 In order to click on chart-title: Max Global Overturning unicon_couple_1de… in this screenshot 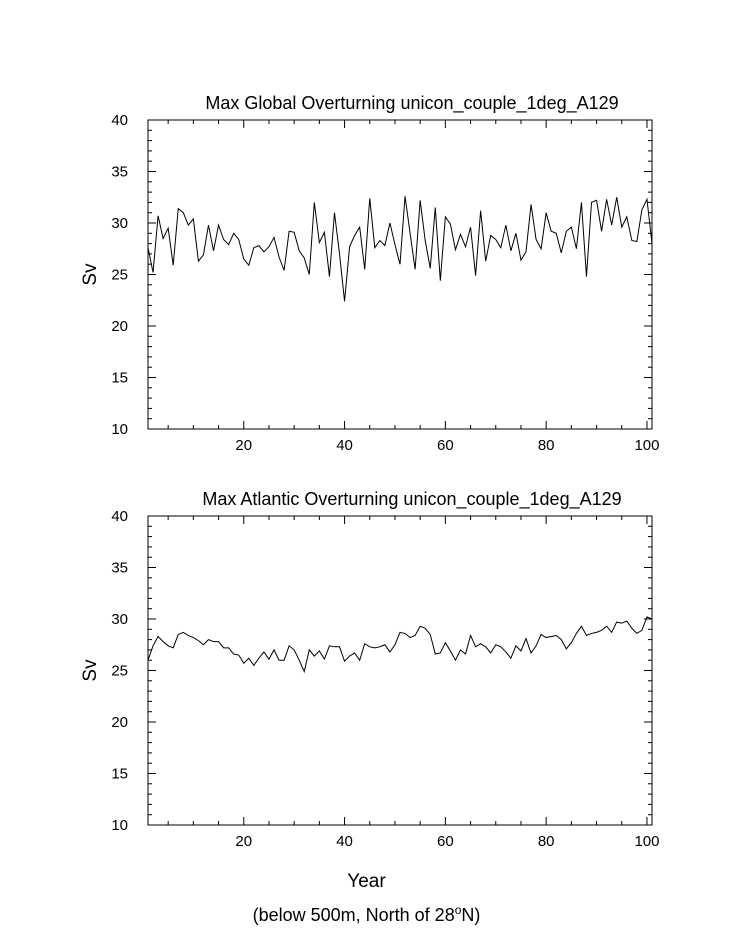, I will do `click(411, 103)`.